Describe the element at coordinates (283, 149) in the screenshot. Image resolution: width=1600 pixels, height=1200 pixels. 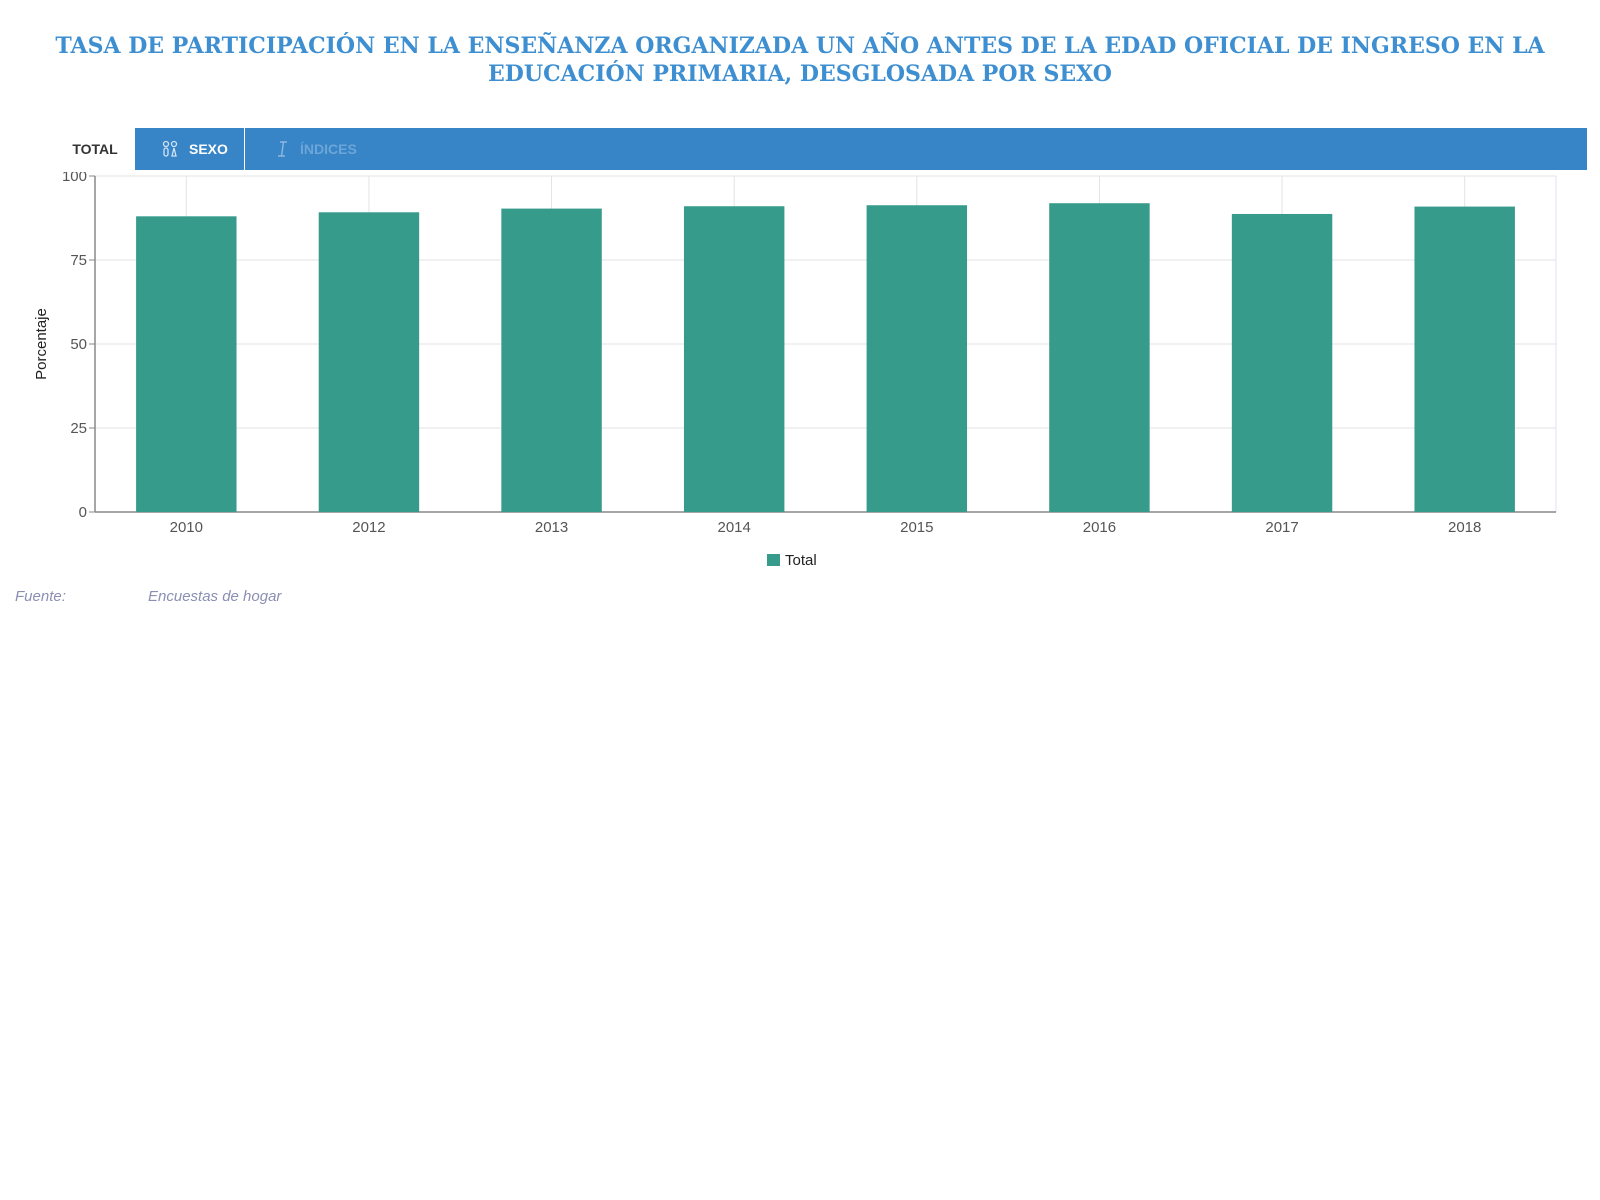
I see `index-icon` at that location.